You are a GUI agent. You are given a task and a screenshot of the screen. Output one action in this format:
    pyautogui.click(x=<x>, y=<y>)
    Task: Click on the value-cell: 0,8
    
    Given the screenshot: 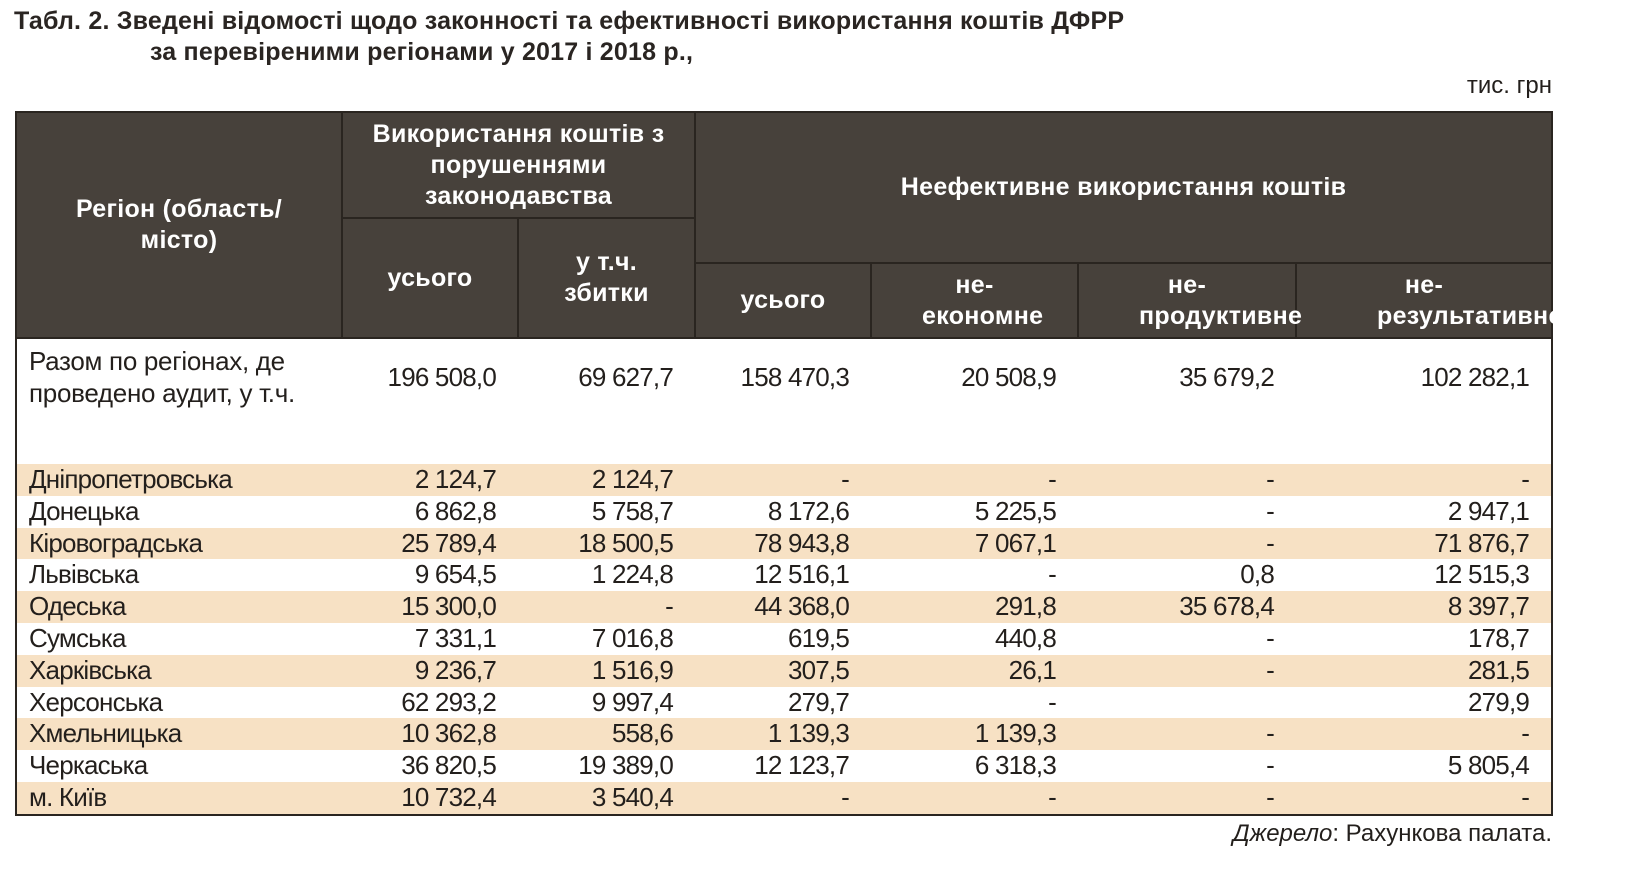 What is the action you would take?
    pyautogui.click(x=1257, y=574)
    